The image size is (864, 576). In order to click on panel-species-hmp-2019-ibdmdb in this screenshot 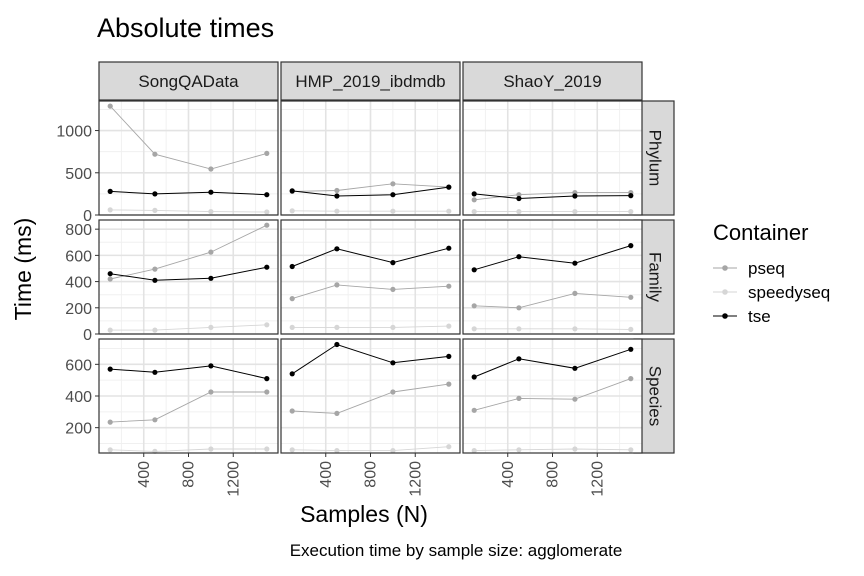, I will do `click(370, 396)`.